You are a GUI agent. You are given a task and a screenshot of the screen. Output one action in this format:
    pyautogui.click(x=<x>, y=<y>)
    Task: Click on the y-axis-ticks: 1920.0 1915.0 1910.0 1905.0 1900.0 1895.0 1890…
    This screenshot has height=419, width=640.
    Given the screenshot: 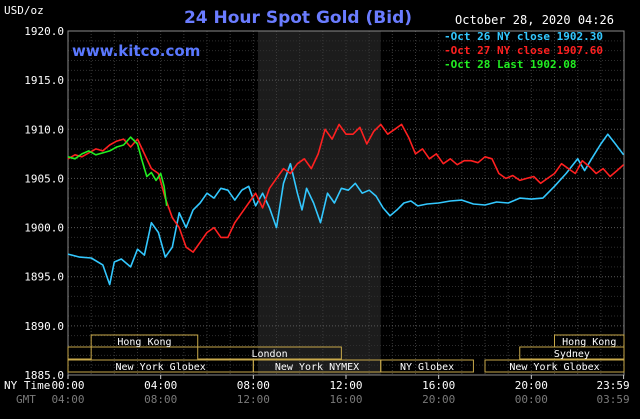 What is the action you would take?
    pyautogui.click(x=44, y=203)
    